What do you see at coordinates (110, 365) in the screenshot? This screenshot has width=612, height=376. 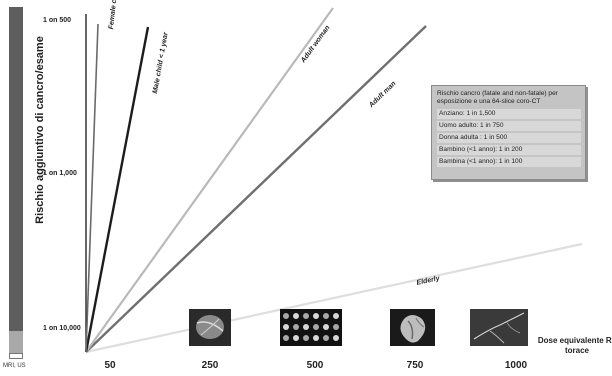 I see `x-tick-50: 50` at bounding box center [110, 365].